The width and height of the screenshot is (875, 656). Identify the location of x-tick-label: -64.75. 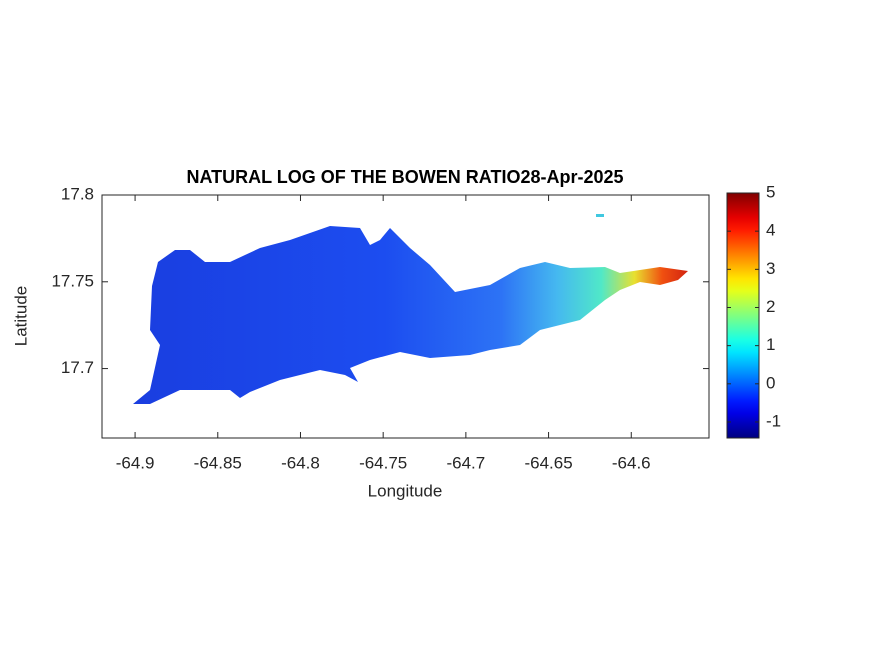
(383, 462).